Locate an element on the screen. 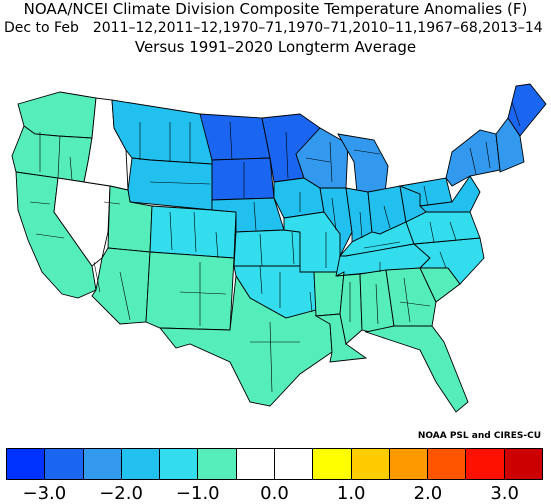 Image resolution: width=551 pixels, height=504 pixels. map-subtitle: Versus 1991–2020 Longterm Average is located at coordinates (275, 47).